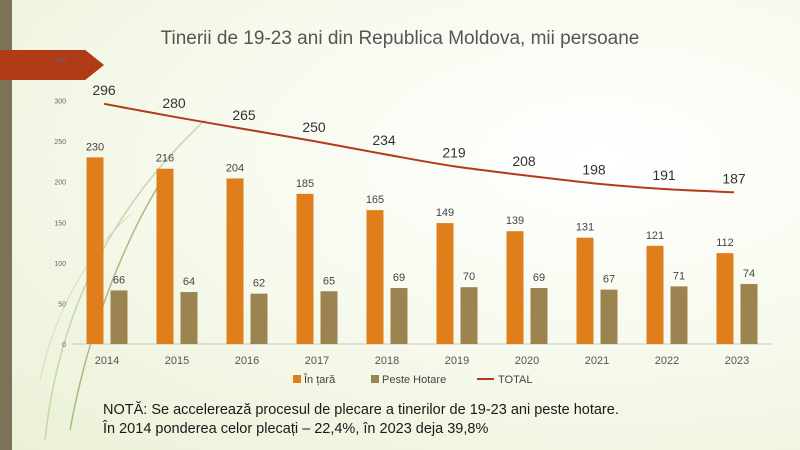 Image resolution: width=800 pixels, height=450 pixels. What do you see at coordinates (445, 213) in the screenshot?
I see `bar-label-in-tara: 149` at bounding box center [445, 213].